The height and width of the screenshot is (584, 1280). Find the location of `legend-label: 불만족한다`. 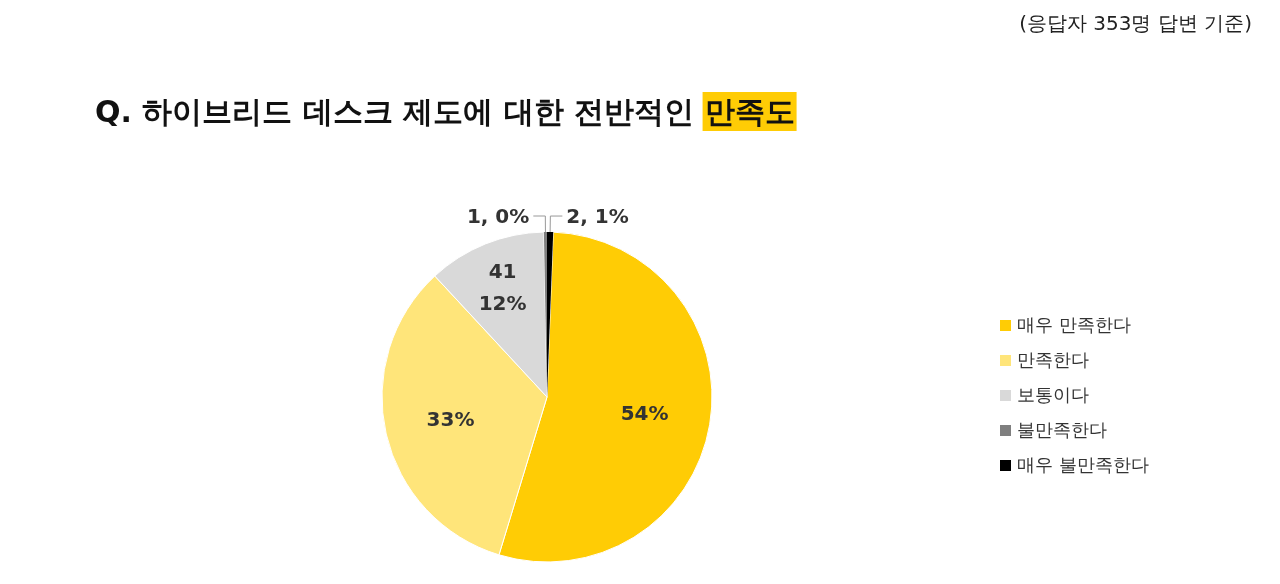

legend-label: 불만족한다 is located at coordinates (1062, 429).